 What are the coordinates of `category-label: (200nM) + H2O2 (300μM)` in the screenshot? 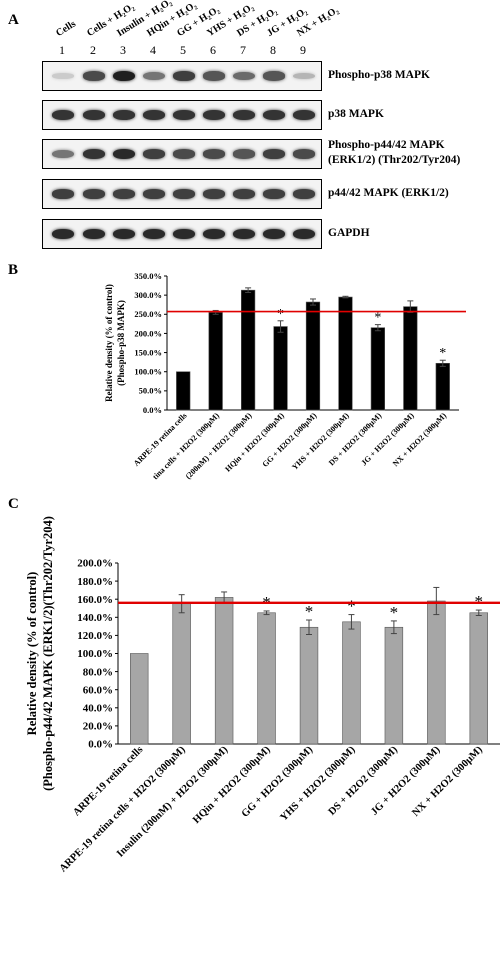 It's located at (219, 445).